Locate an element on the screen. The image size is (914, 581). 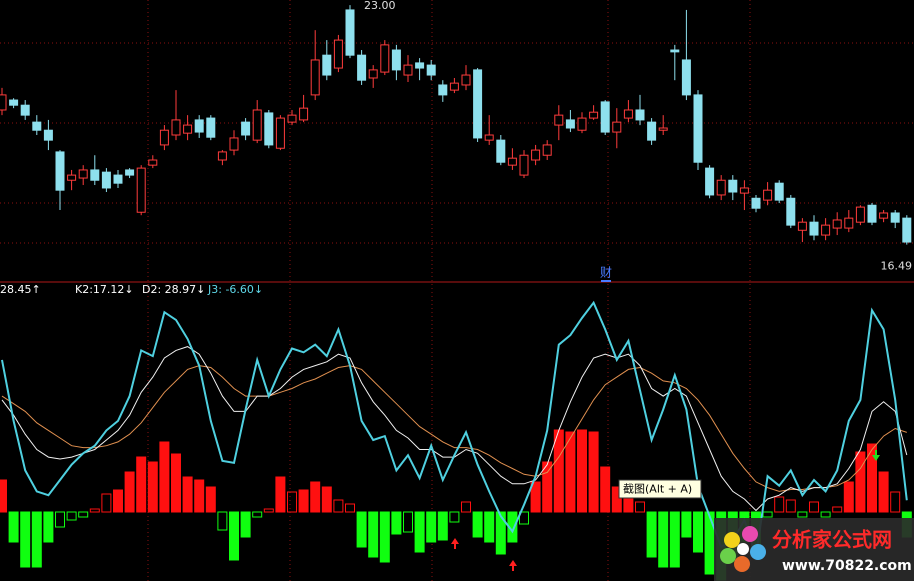
tooltip-text: 截图(Alt + A) is located at coordinates (657, 489).